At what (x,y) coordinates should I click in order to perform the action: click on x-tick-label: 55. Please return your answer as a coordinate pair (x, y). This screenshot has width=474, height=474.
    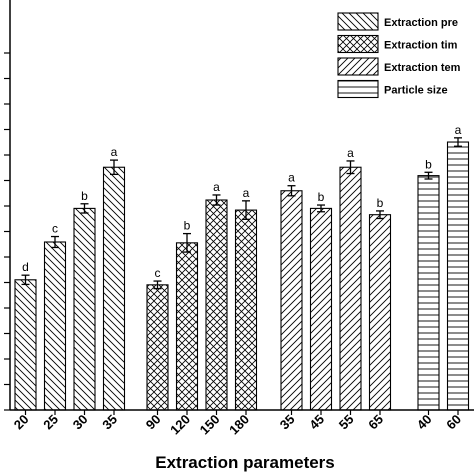
    Looking at the image, I should click on (346, 422).